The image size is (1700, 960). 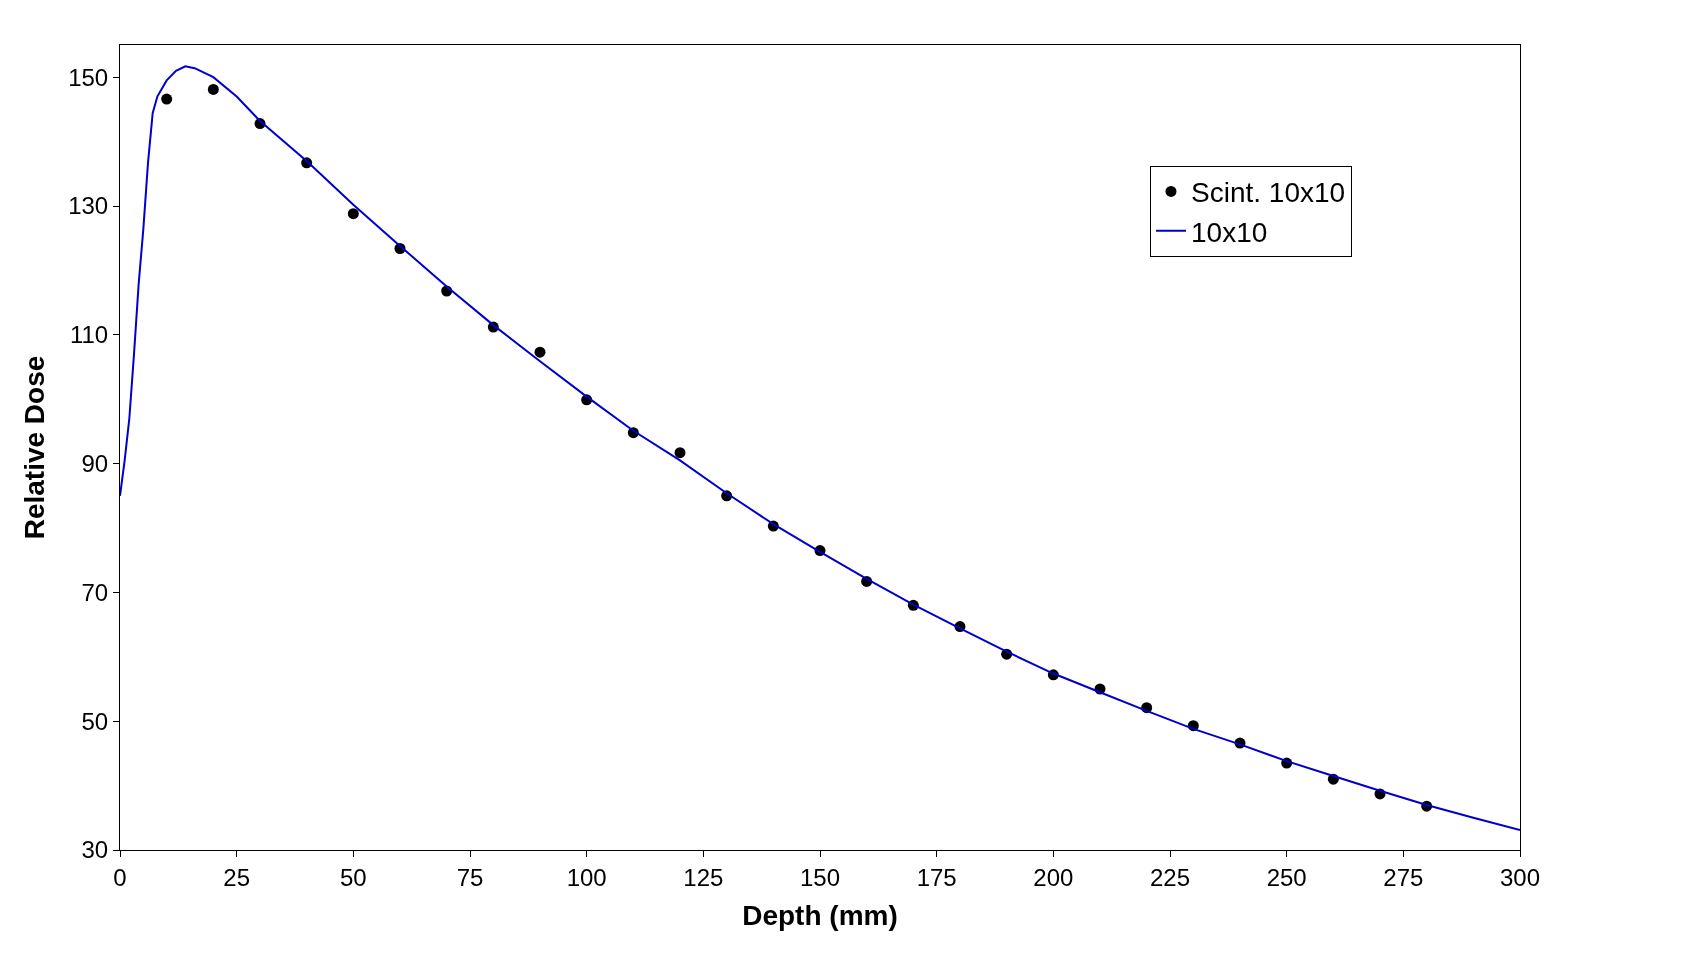 I want to click on y-axis-title: Relative Dose, so click(x=34, y=447).